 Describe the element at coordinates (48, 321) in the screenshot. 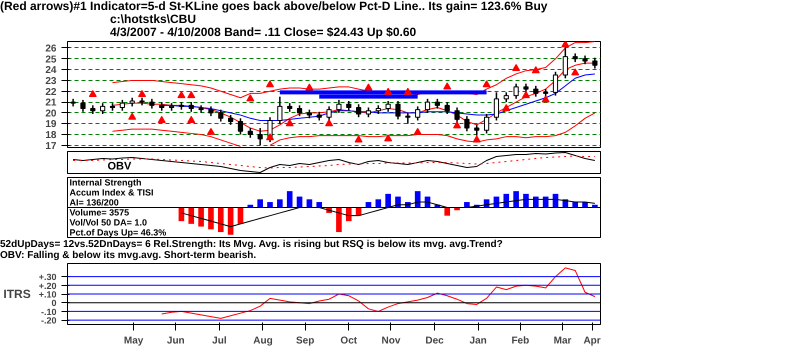

I see `y-tick-label: -.20` at that location.